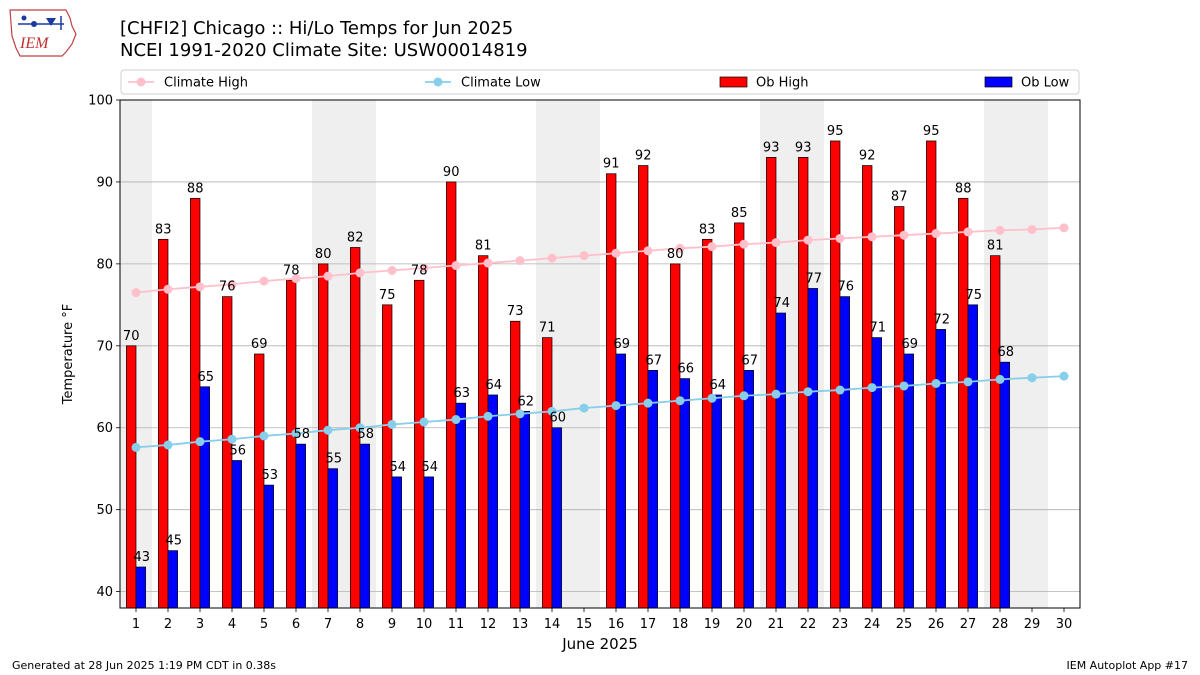 The height and width of the screenshot is (675, 1200). I want to click on label-low-2: 45, so click(174, 541).